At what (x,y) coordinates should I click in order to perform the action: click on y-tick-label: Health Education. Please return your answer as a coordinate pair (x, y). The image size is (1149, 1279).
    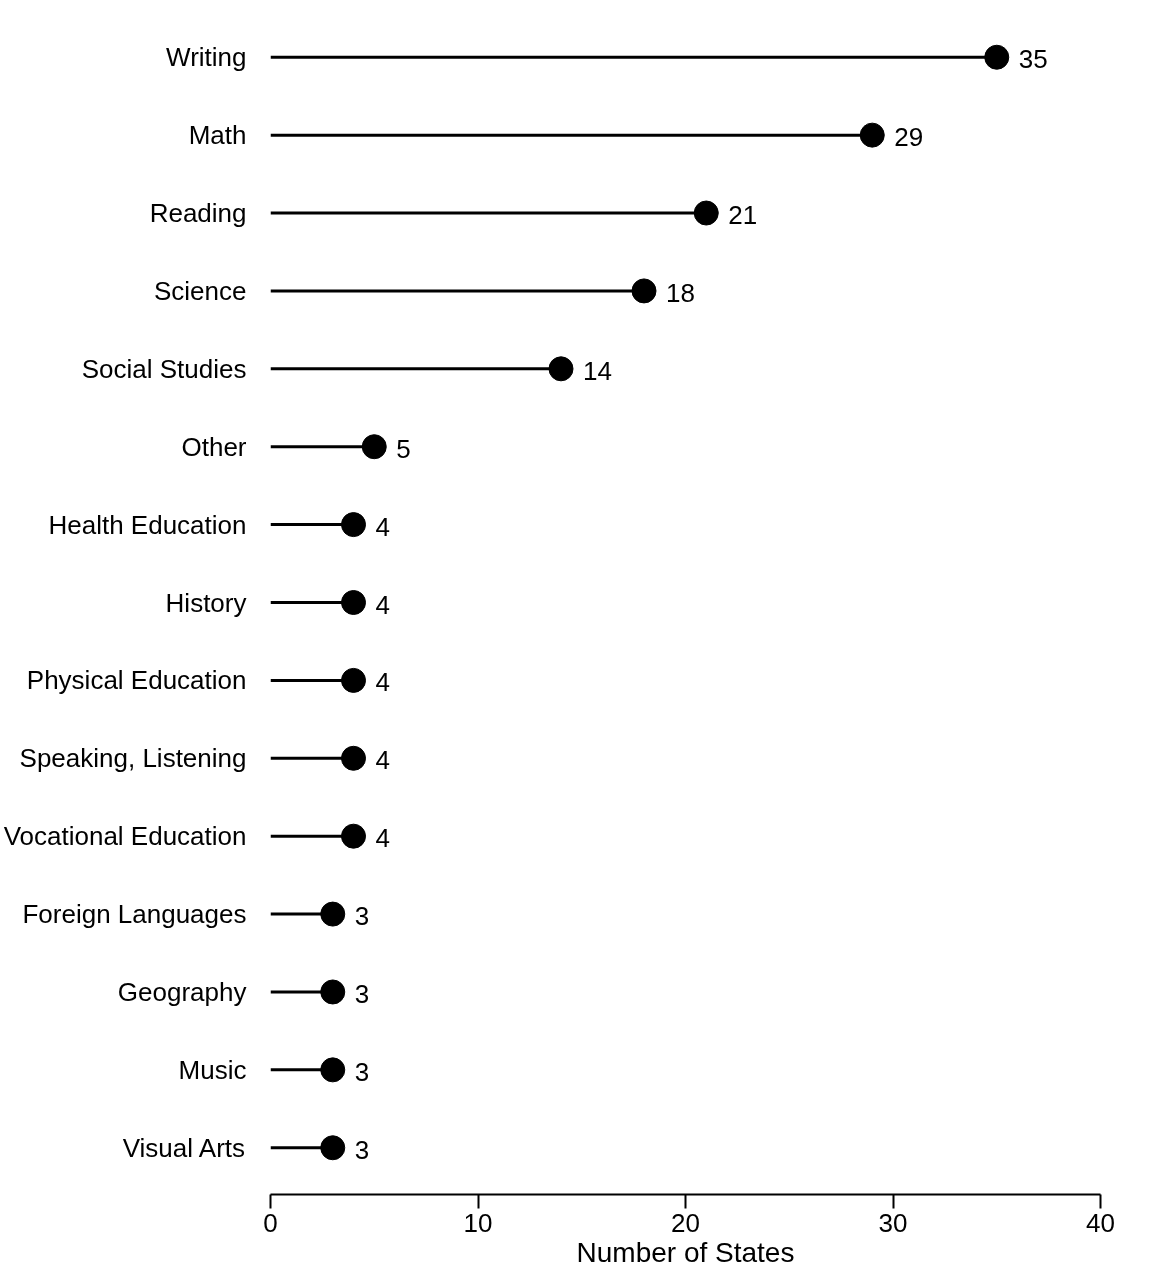
    Looking at the image, I should click on (147, 524).